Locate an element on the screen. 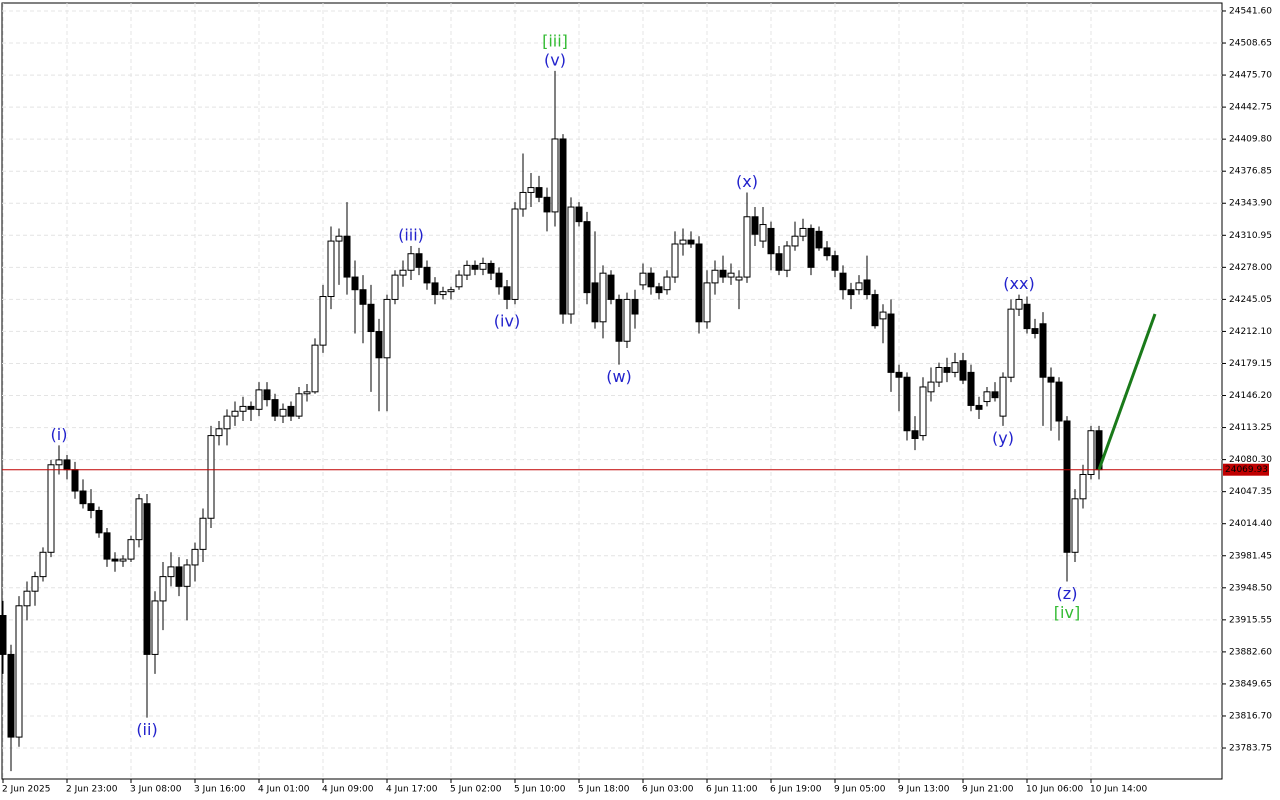  y-tick-label: 23915.55 is located at coordinates (1250, 620).